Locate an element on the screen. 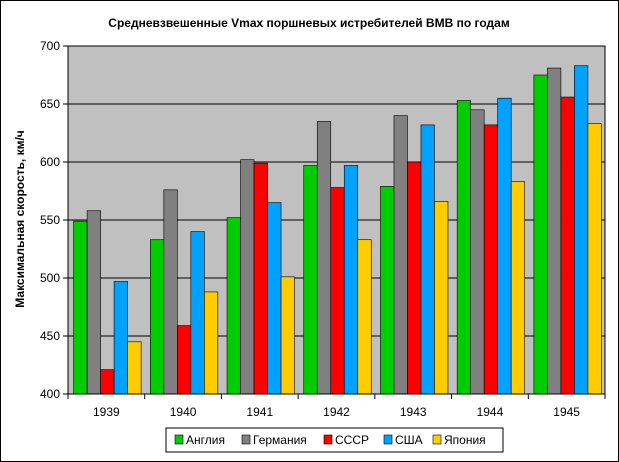 The image size is (619, 462). y-tick-label: 400 is located at coordinates (50, 394).